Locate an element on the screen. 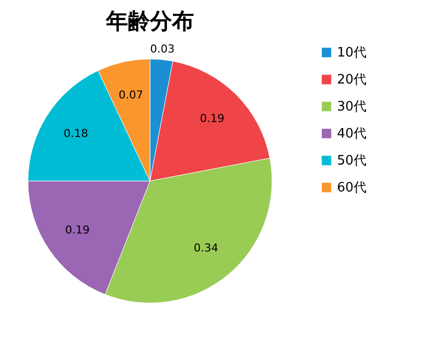 Image resolution: width=435 pixels, height=350 pixels. legend-label: 20代 is located at coordinates (352, 80).